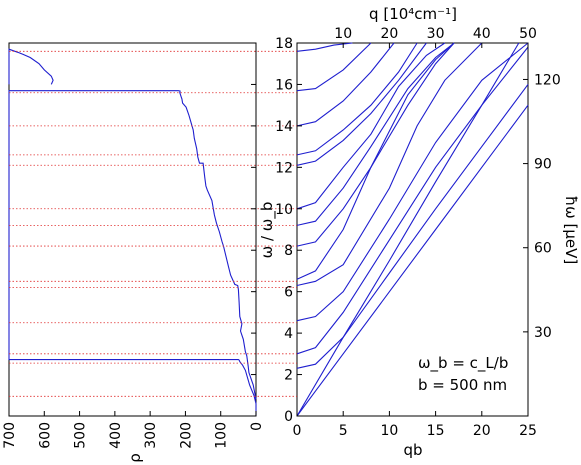 This screenshot has height=465, width=581. I want to click on right-x-tick-label-3: 15, so click(436, 431).